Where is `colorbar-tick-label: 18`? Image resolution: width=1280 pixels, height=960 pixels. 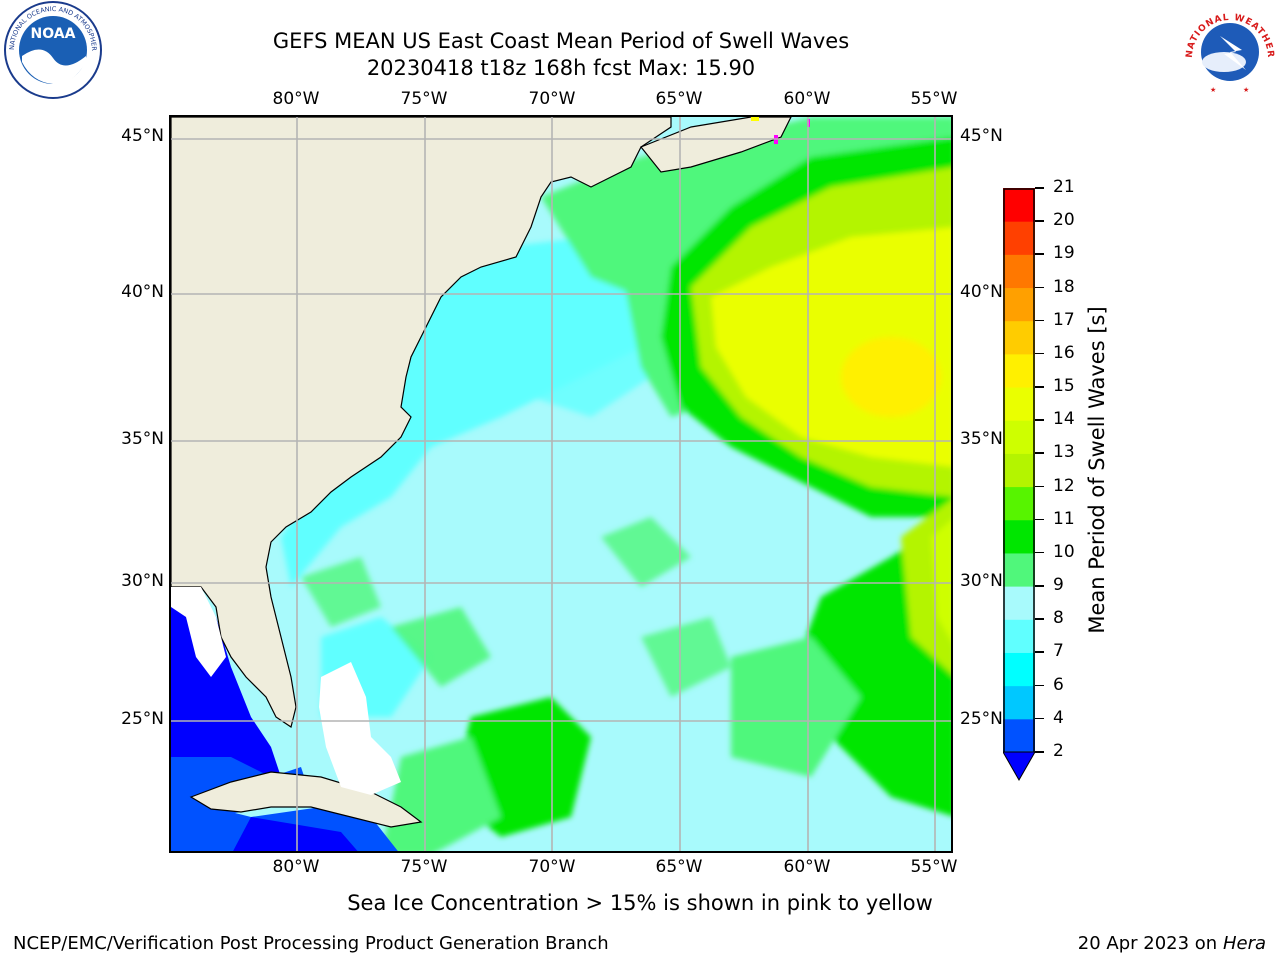
colorbar-tick-label: 18 is located at coordinates (1064, 286).